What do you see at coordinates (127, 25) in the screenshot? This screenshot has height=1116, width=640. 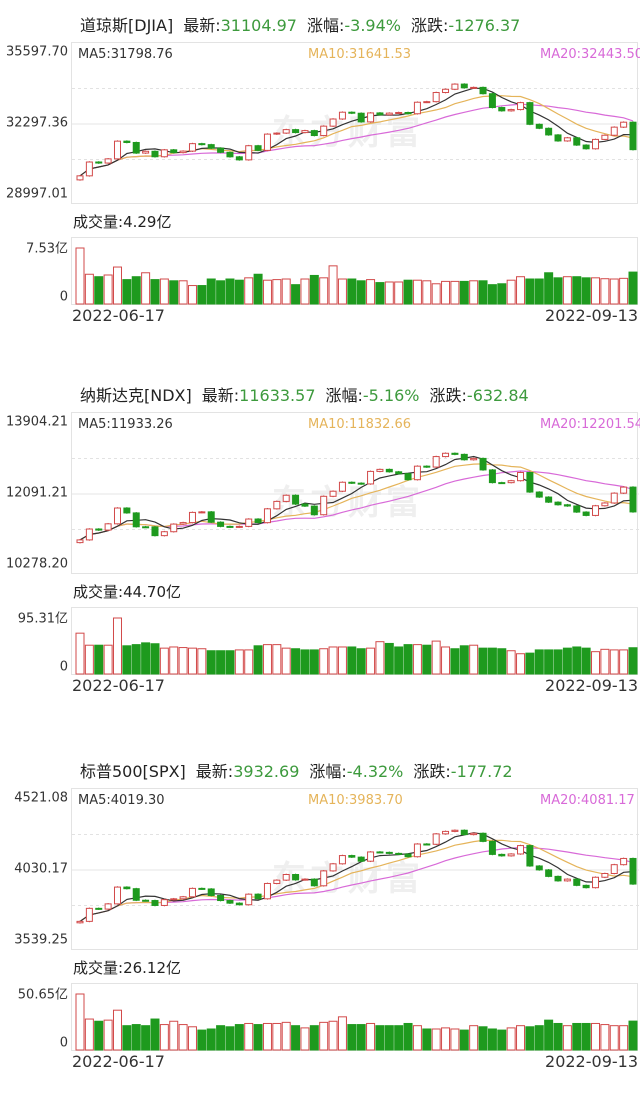 I see `index-name: 道琼斯[DJIA]` at bounding box center [127, 25].